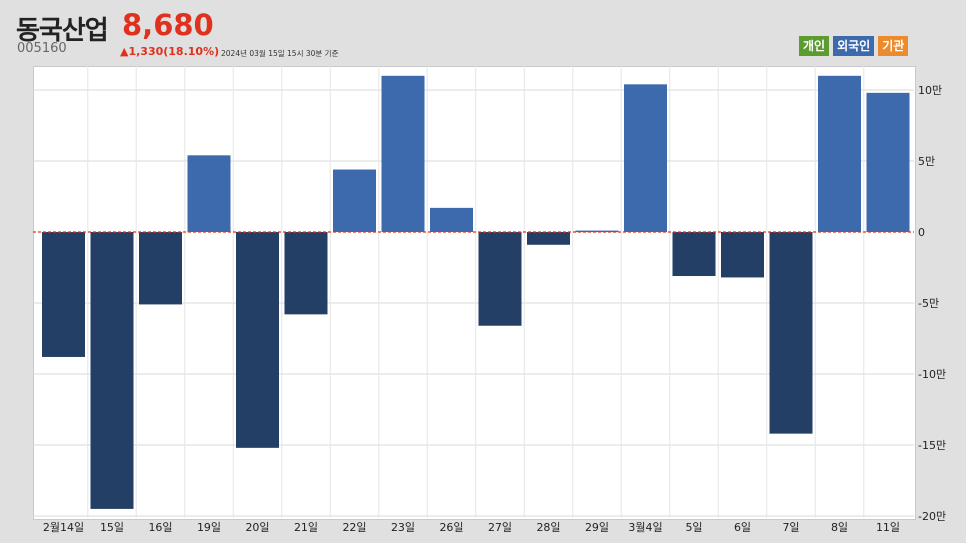  Describe the element at coordinates (112, 370) in the screenshot. I see `bar-15일` at that location.